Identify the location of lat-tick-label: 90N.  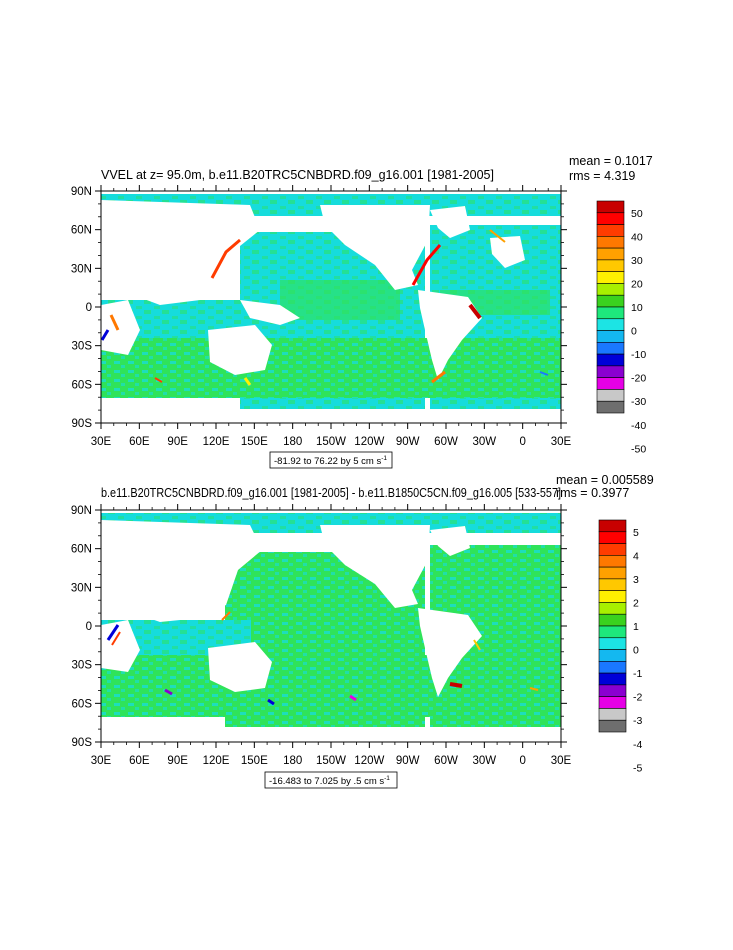
(81, 192).